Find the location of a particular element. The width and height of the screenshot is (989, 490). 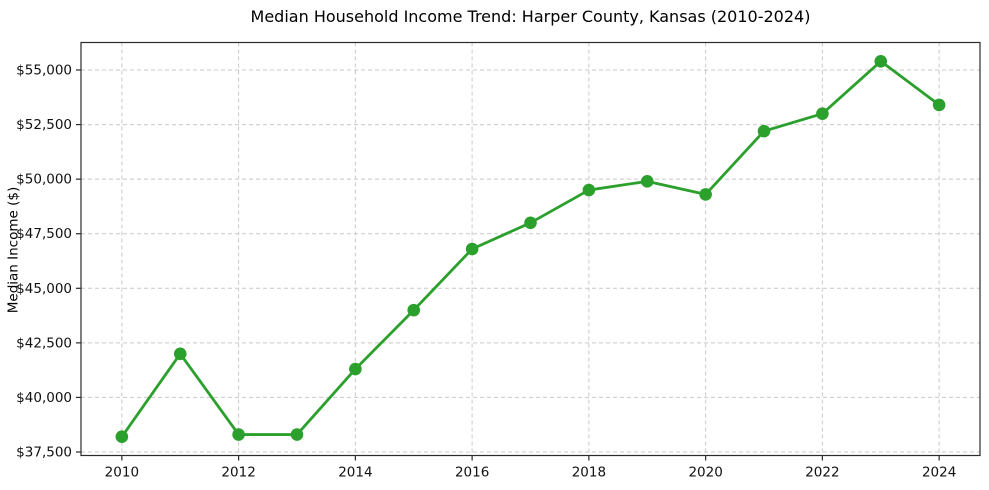

data-point-2022 is located at coordinates (822, 113).